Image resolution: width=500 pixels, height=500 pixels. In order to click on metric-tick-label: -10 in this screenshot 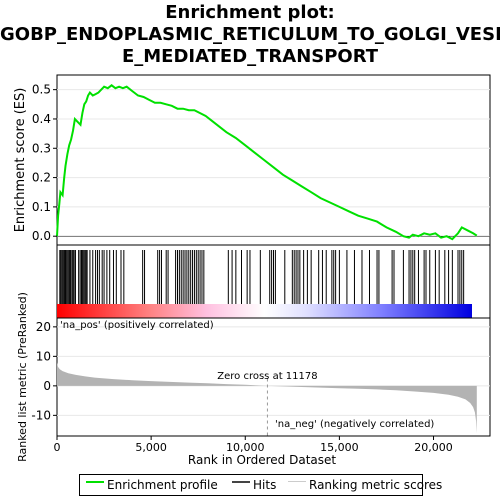, I will do `click(41, 415)`.